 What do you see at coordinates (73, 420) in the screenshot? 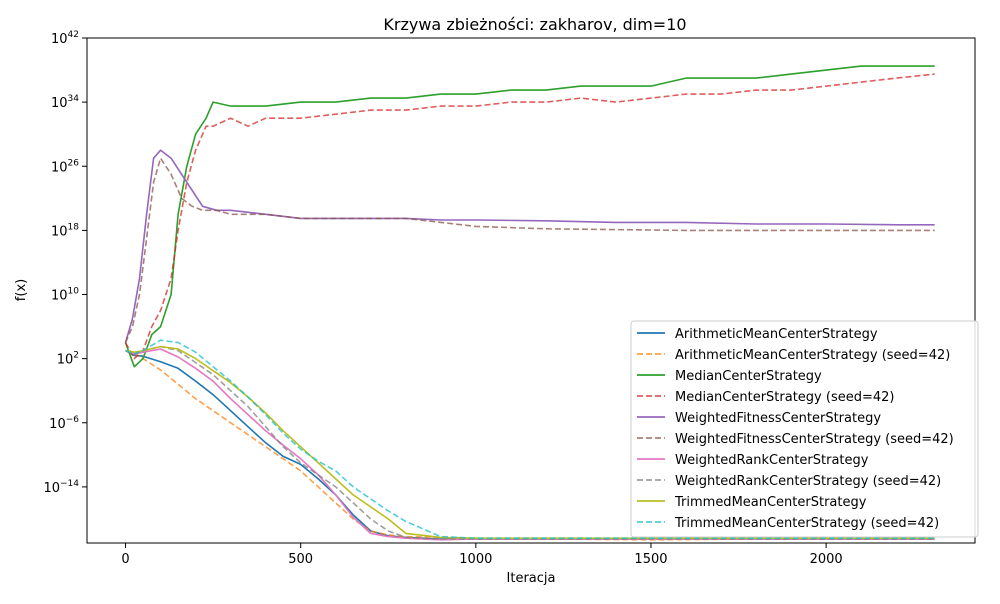
I see `y-tick-exponent: −6` at bounding box center [73, 420].